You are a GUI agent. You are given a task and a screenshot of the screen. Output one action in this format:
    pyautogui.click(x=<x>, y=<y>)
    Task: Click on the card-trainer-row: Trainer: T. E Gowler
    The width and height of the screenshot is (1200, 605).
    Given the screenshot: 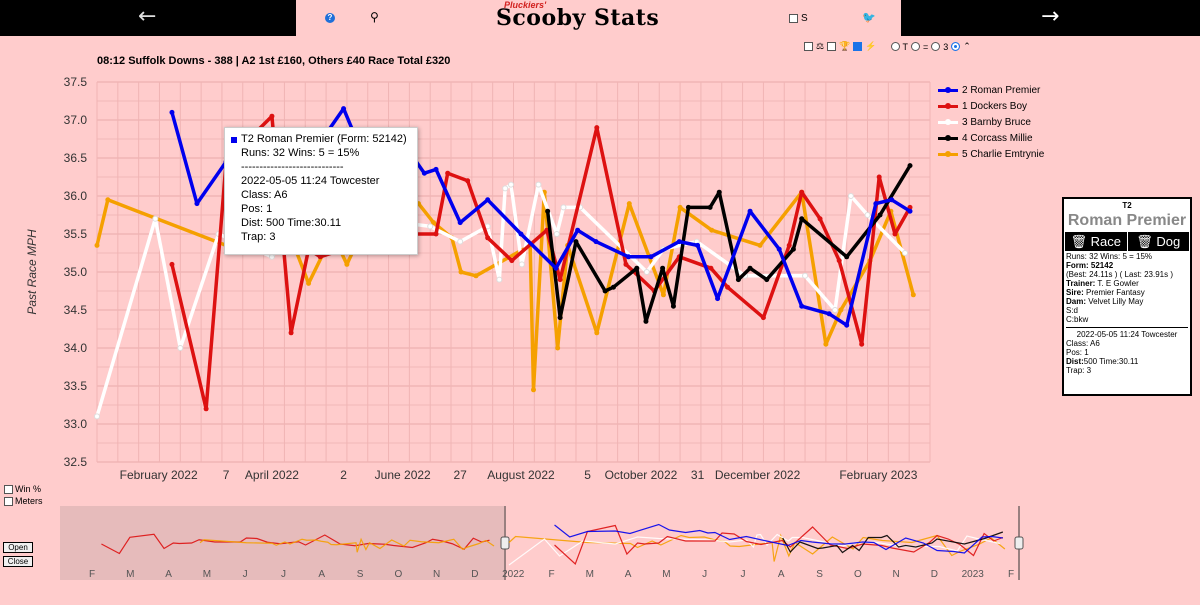 What is the action you would take?
    pyautogui.click(x=1127, y=283)
    